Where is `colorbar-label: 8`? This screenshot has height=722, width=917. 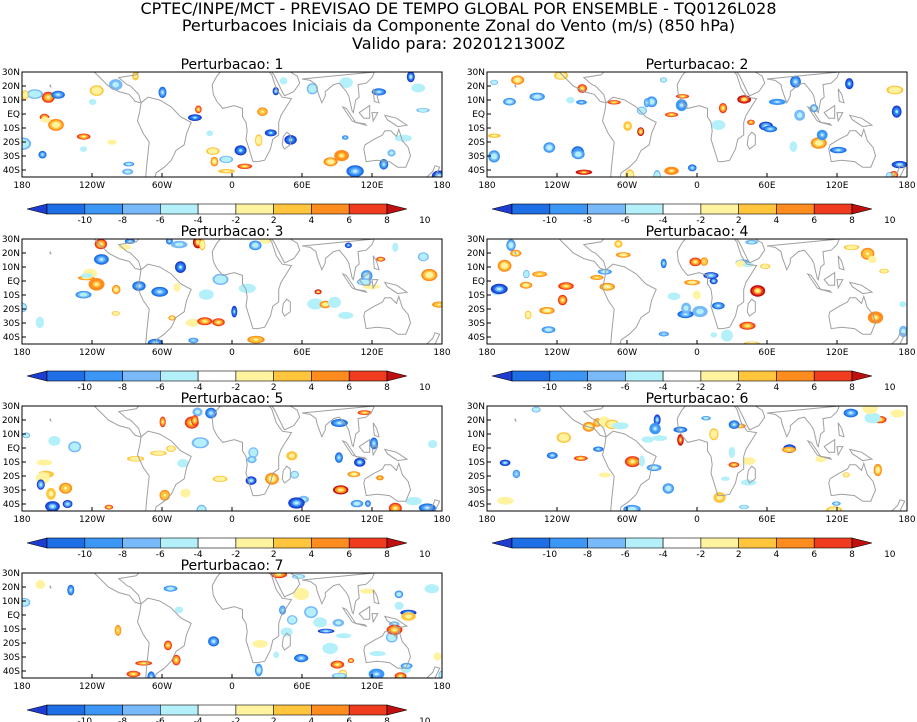 colorbar-label: 8 is located at coordinates (387, 388).